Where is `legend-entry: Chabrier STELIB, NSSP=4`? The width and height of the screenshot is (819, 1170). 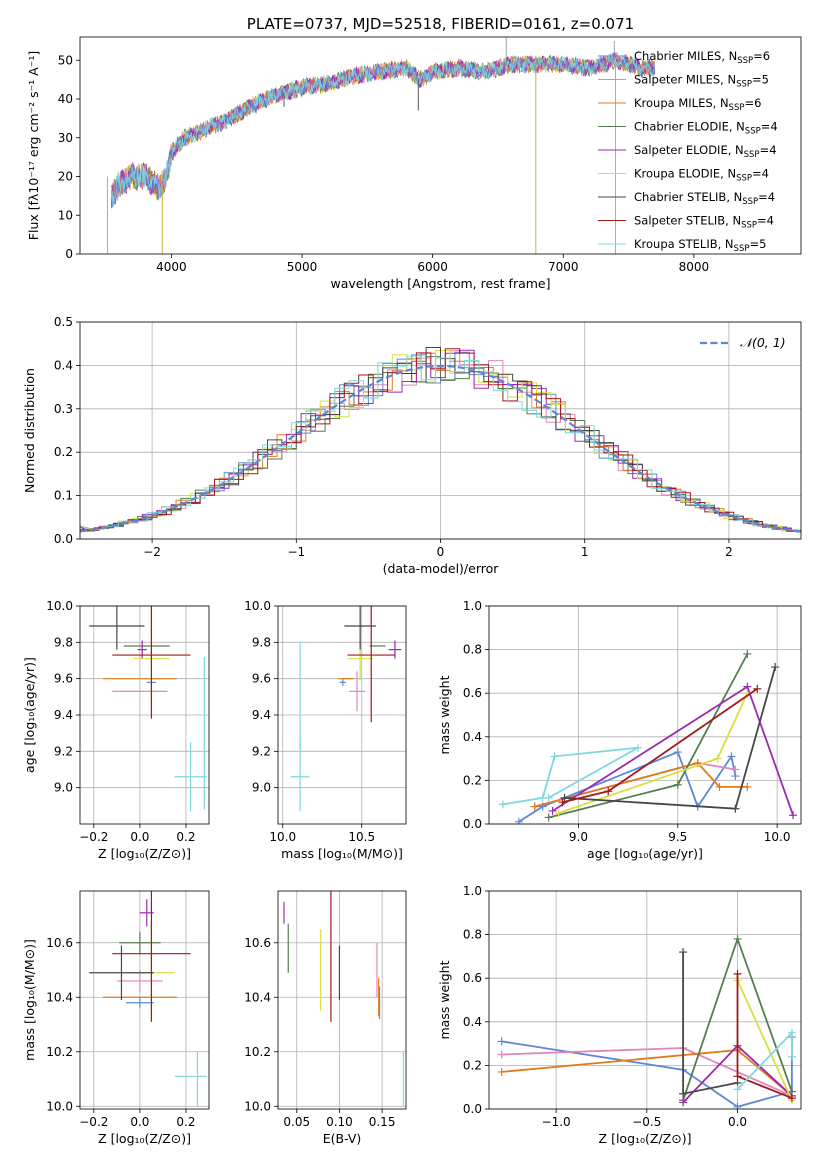
legend-entry: Chabrier STELIB, NSSP=4 is located at coordinates (704, 198).